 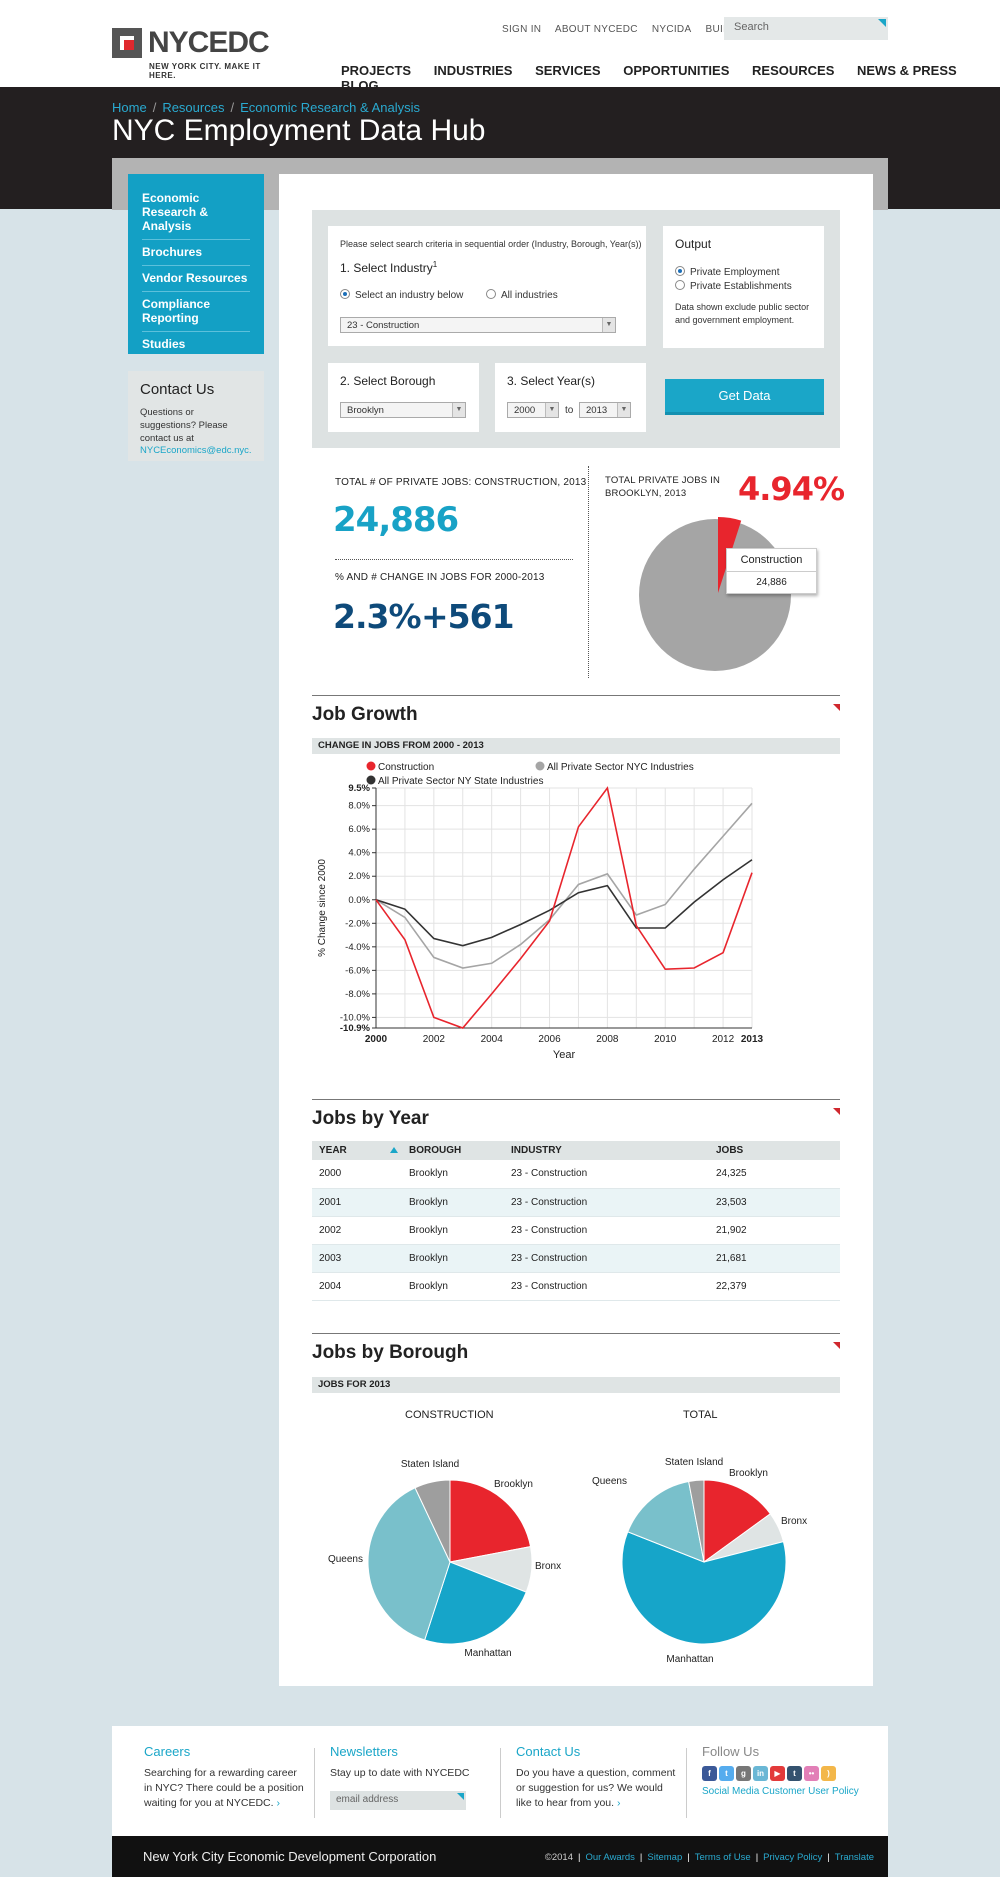 What do you see at coordinates (774, 1150) in the screenshot?
I see `col-jobs: JOBS` at bounding box center [774, 1150].